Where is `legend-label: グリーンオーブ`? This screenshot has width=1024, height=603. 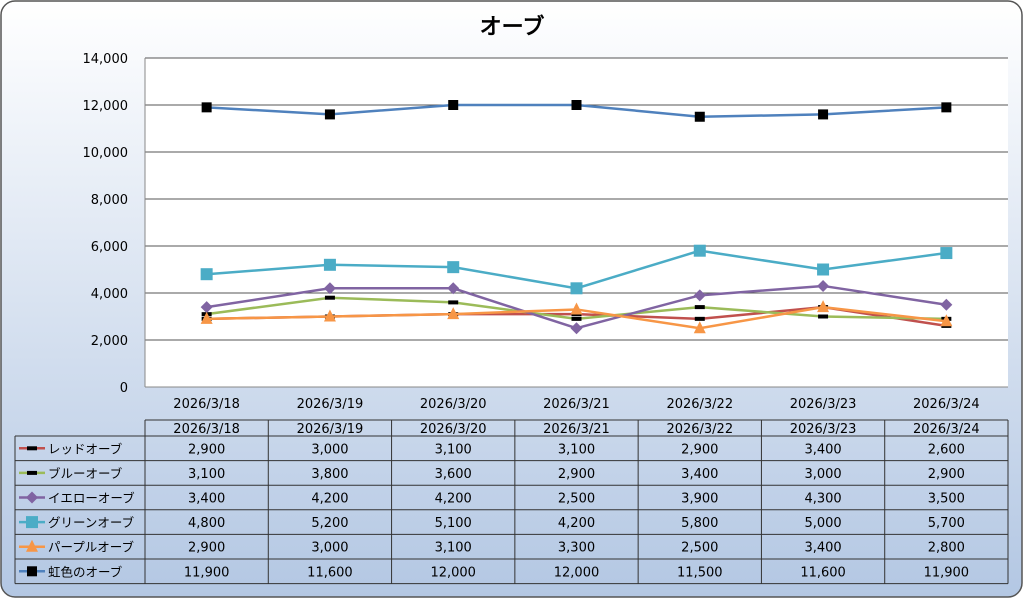 legend-label: グリーンオーブ is located at coordinates (91, 522).